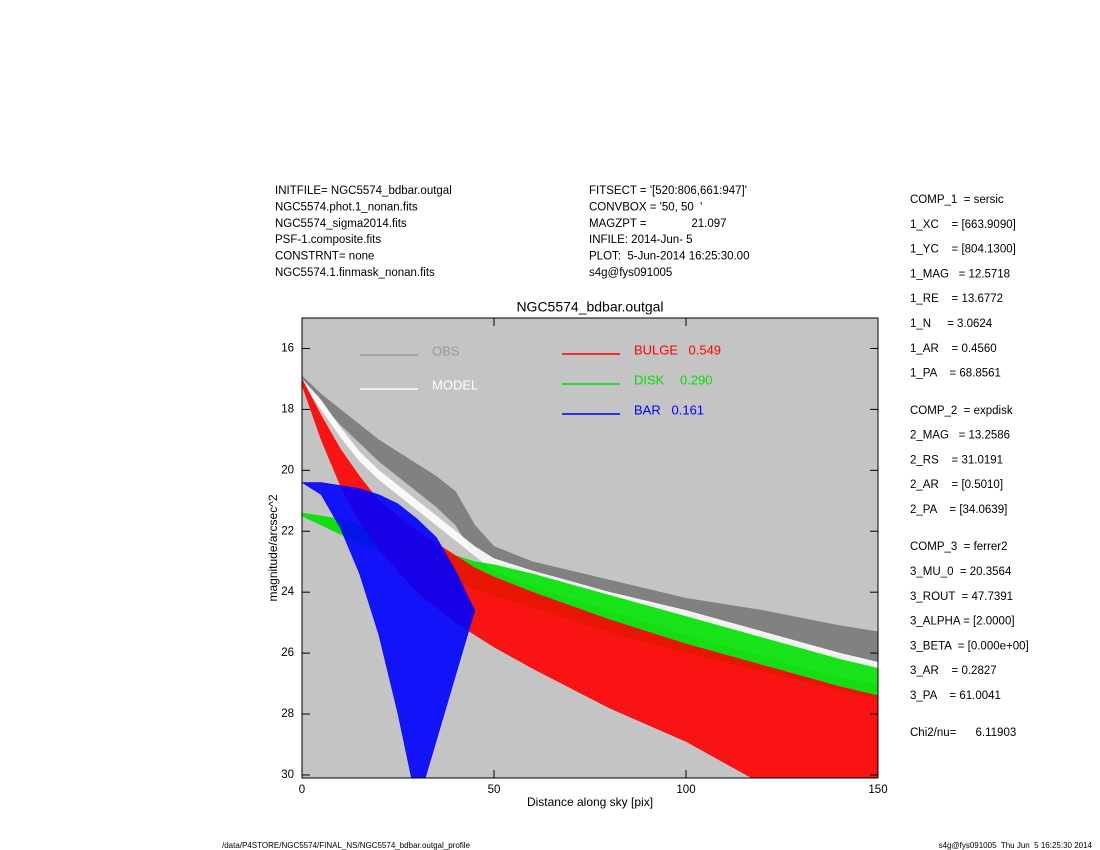 Image resolution: width=1100 pixels, height=850 pixels. Describe the element at coordinates (685, 790) in the screenshot. I see `x-tick-label: 100` at that location.